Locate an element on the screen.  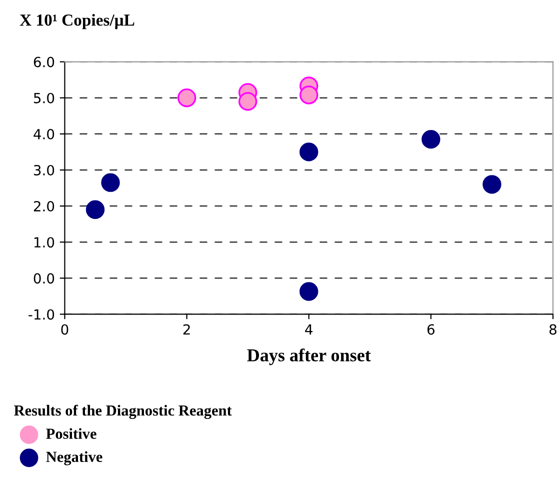
x-axis-title: Days after onset is located at coordinates (309, 357).